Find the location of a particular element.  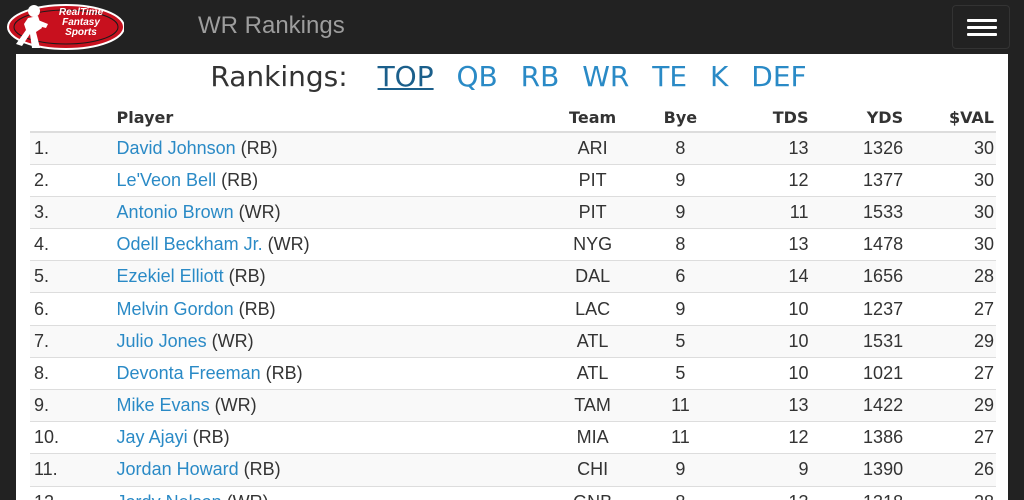

cell-rank: 10. is located at coordinates (72, 437).